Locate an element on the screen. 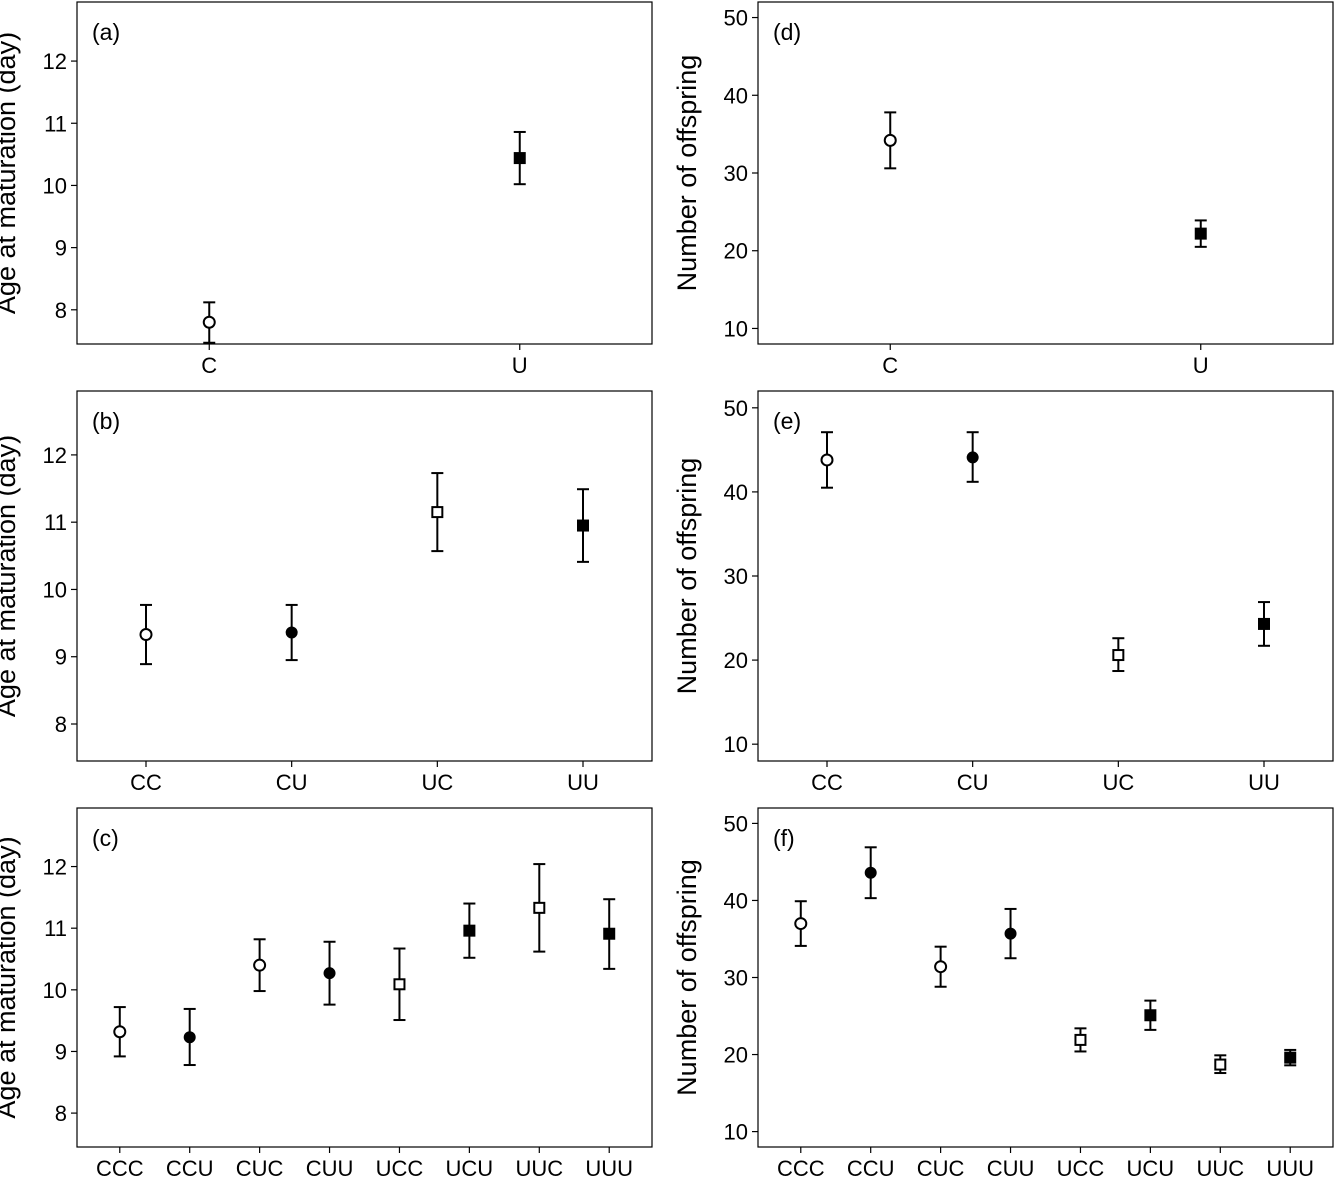  data-point-CCU is located at coordinates (189, 1037).